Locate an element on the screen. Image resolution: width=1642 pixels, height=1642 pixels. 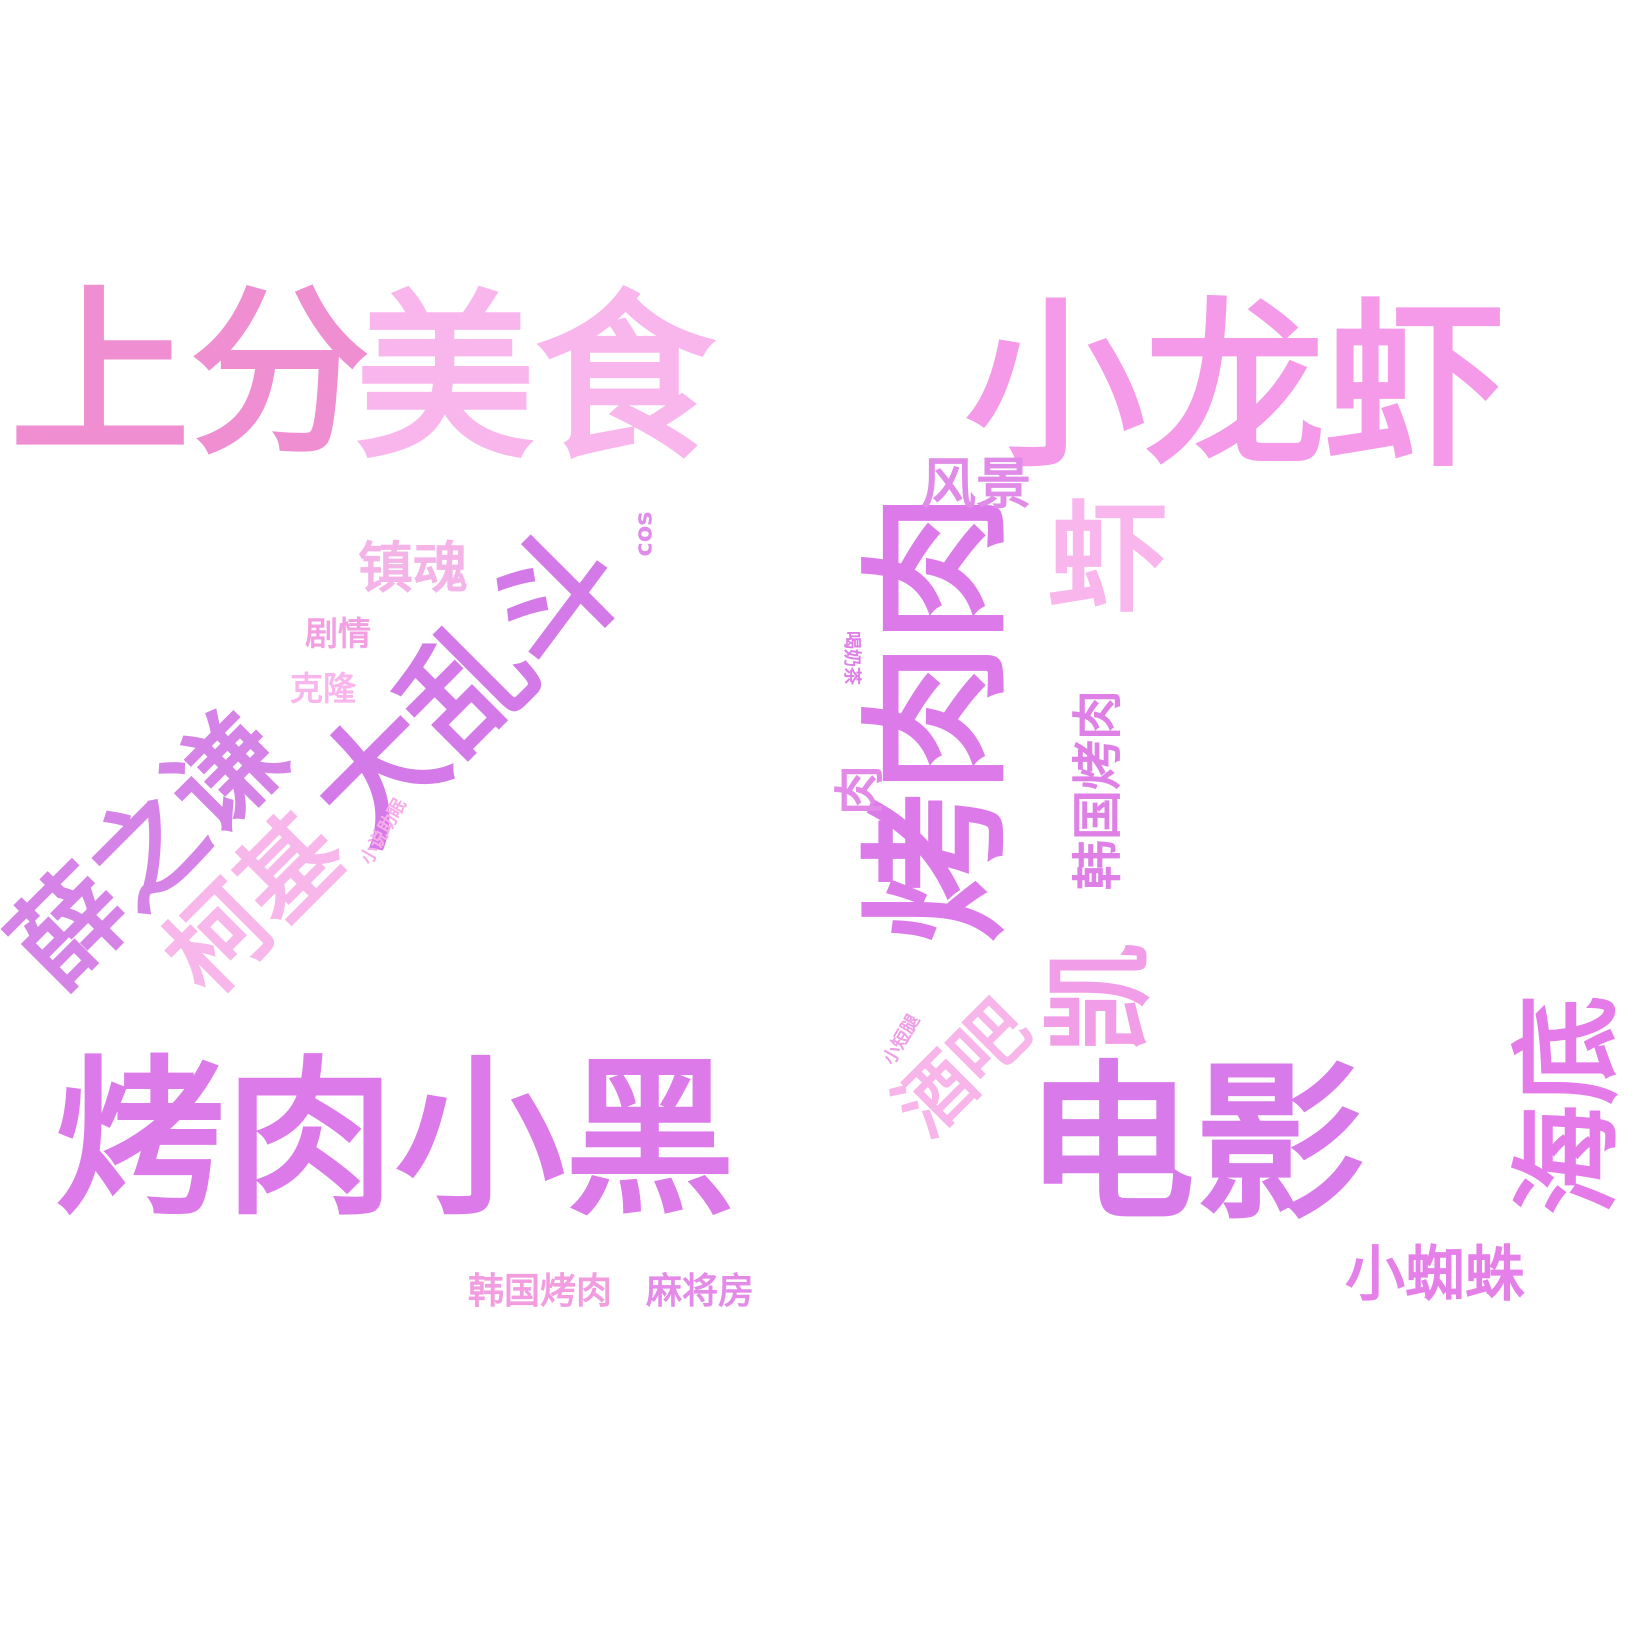
word-kaorou-xiaohei: 烤肉小黑 is located at coordinates (395, 1140).